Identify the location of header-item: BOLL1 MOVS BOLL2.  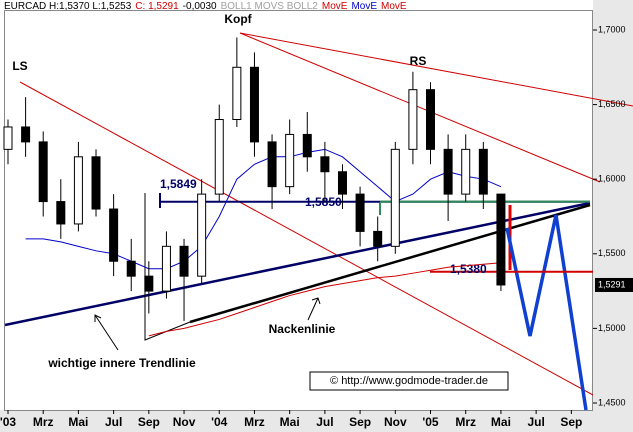
(270, 6).